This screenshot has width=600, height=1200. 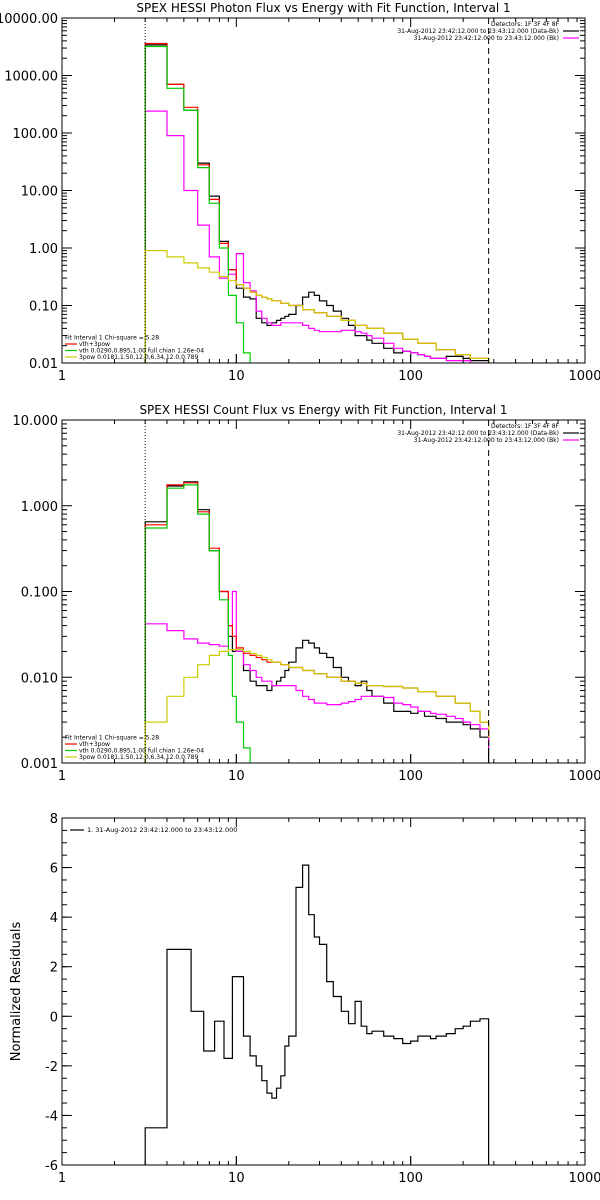 What do you see at coordinates (54, 918) in the screenshot?
I see `y-tick-label: 4` at bounding box center [54, 918].